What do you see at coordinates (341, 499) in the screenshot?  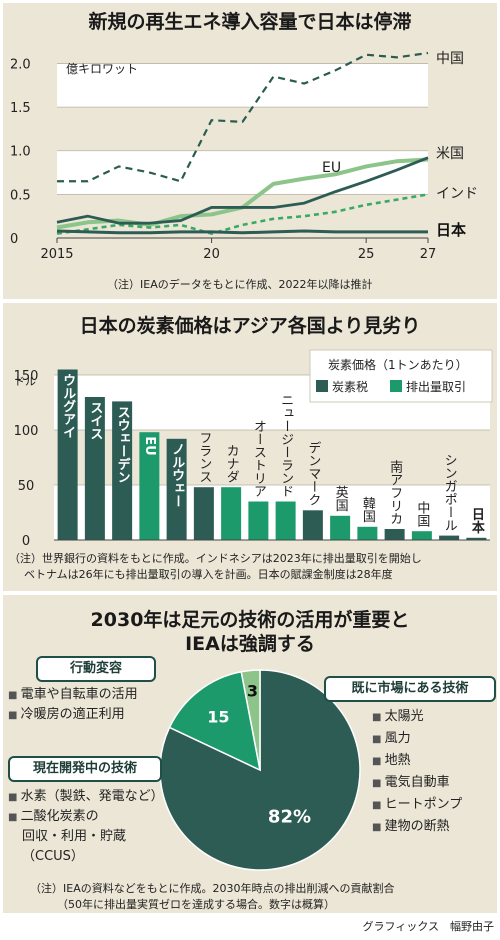 I see `bar-label-英国: 英国` at bounding box center [341, 499].